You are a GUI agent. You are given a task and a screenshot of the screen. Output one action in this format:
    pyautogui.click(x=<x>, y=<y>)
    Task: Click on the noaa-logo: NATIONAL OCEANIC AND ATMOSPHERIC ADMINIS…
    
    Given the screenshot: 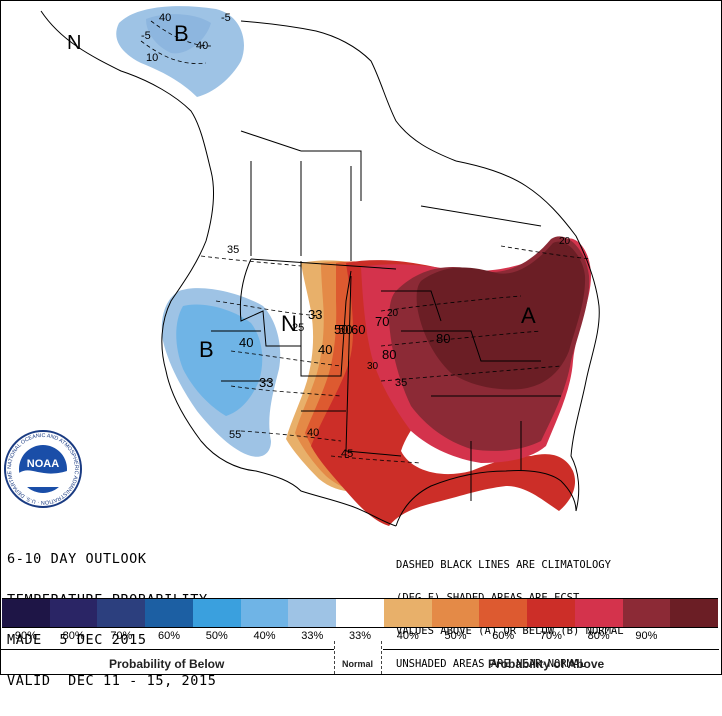 What is the action you would take?
    pyautogui.click(x=42, y=468)
    